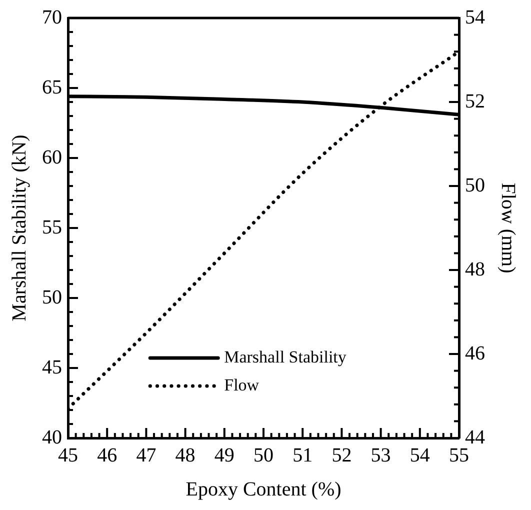  What do you see at coordinates (475, 17) in the screenshot?
I see `y2-tick-label: 54` at bounding box center [475, 17].